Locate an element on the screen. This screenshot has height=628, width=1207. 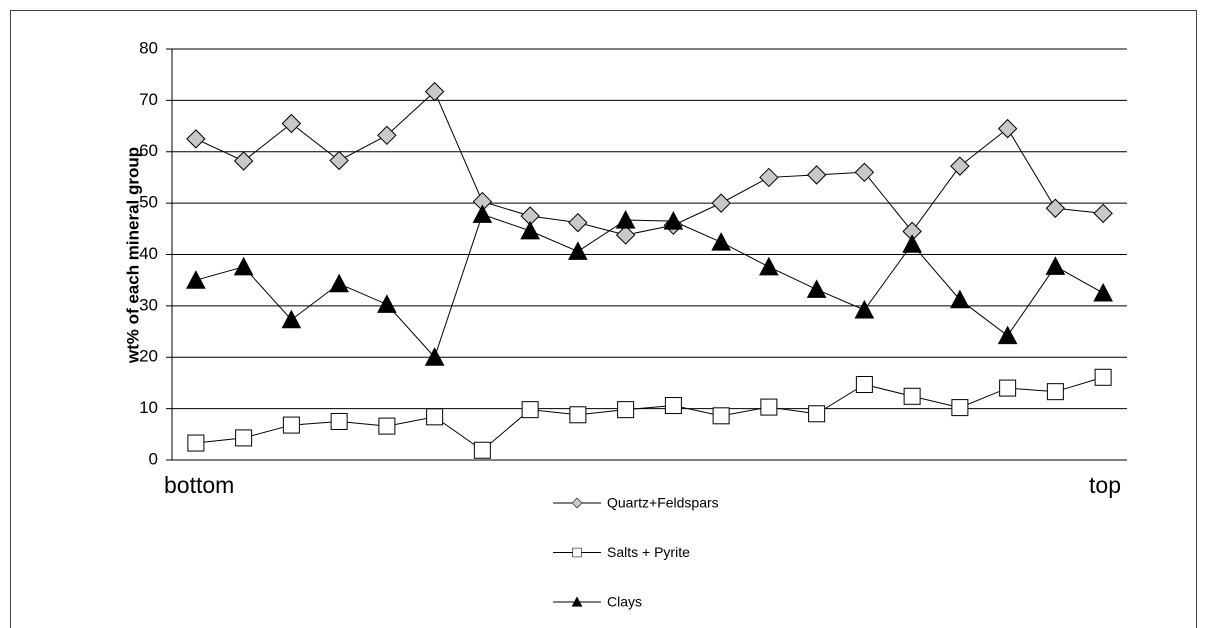
legend-label: Salts + Pyrite is located at coordinates (648, 552).